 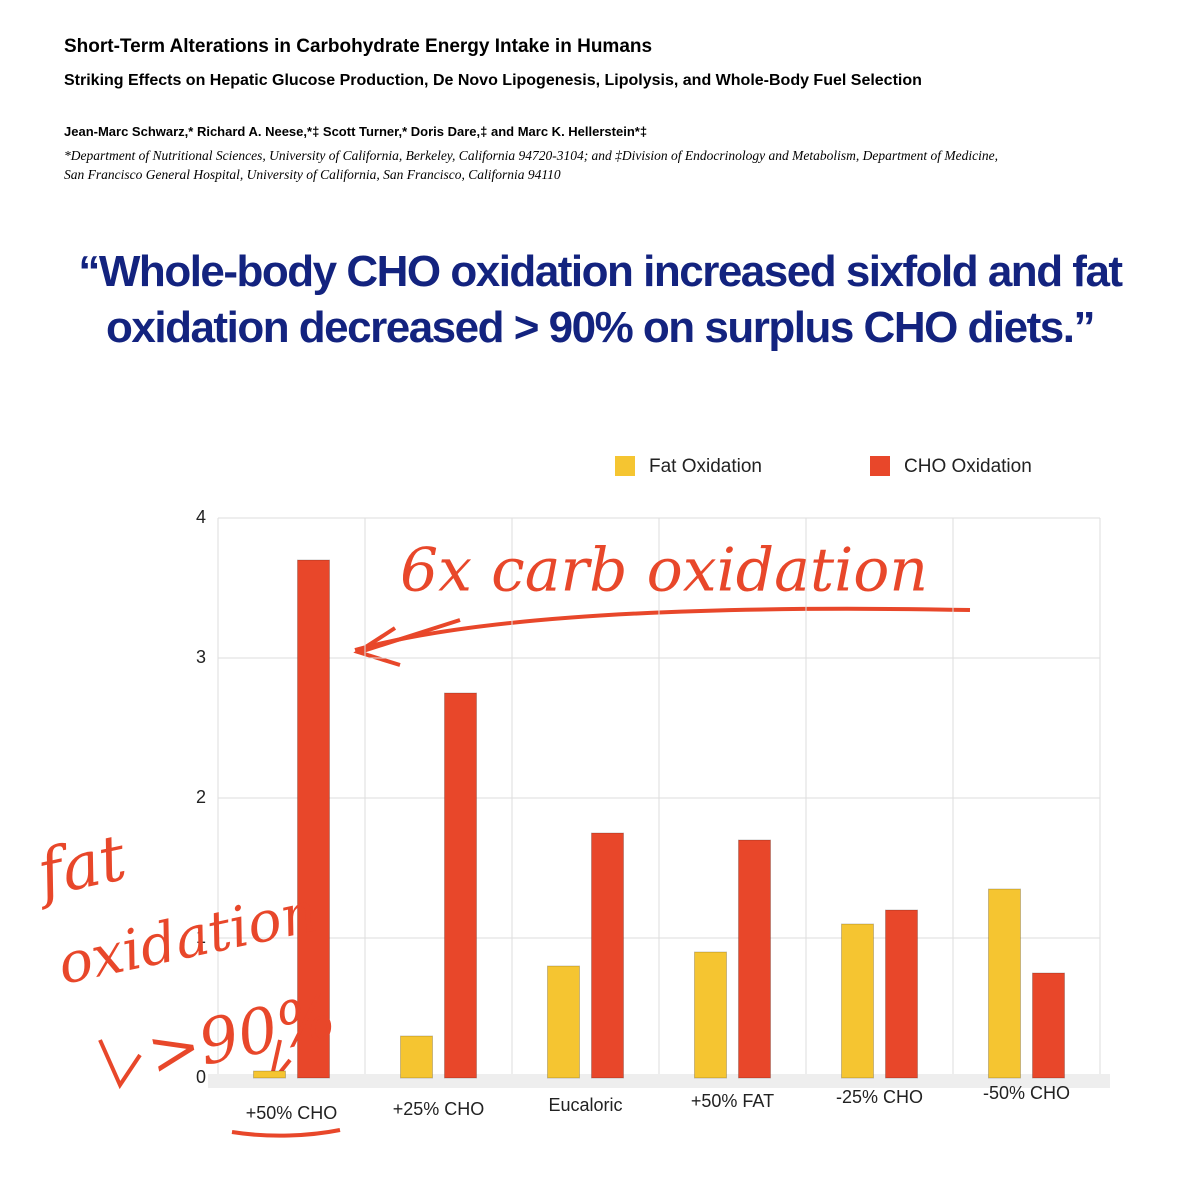 I want to click on annotation: fat, so click(x=79, y=866).